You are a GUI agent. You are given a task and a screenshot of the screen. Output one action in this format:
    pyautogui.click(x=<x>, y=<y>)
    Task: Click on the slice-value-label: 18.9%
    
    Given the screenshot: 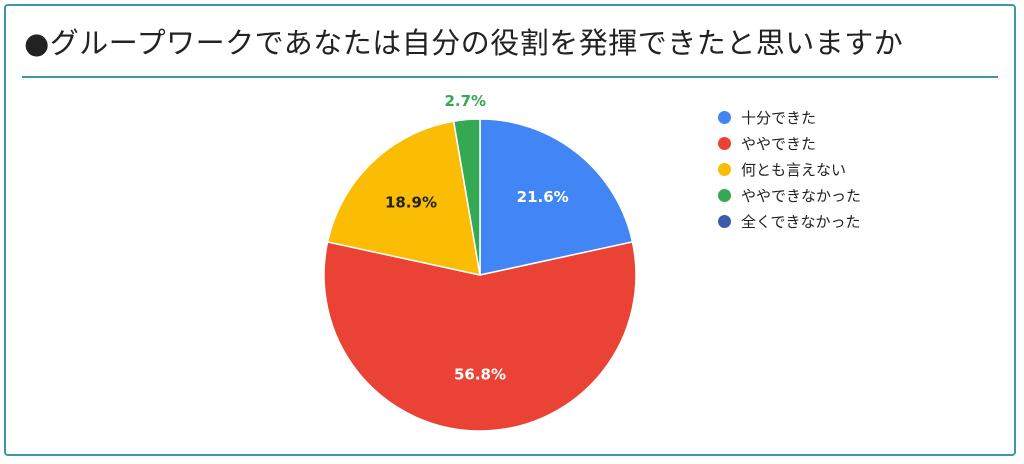 What is the action you would take?
    pyautogui.click(x=411, y=202)
    